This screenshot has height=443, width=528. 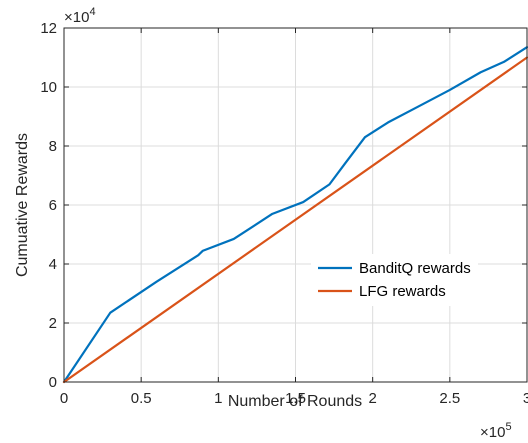 What do you see at coordinates (402, 291) in the screenshot?
I see `legend-label-lfg: LFG rewards` at bounding box center [402, 291].